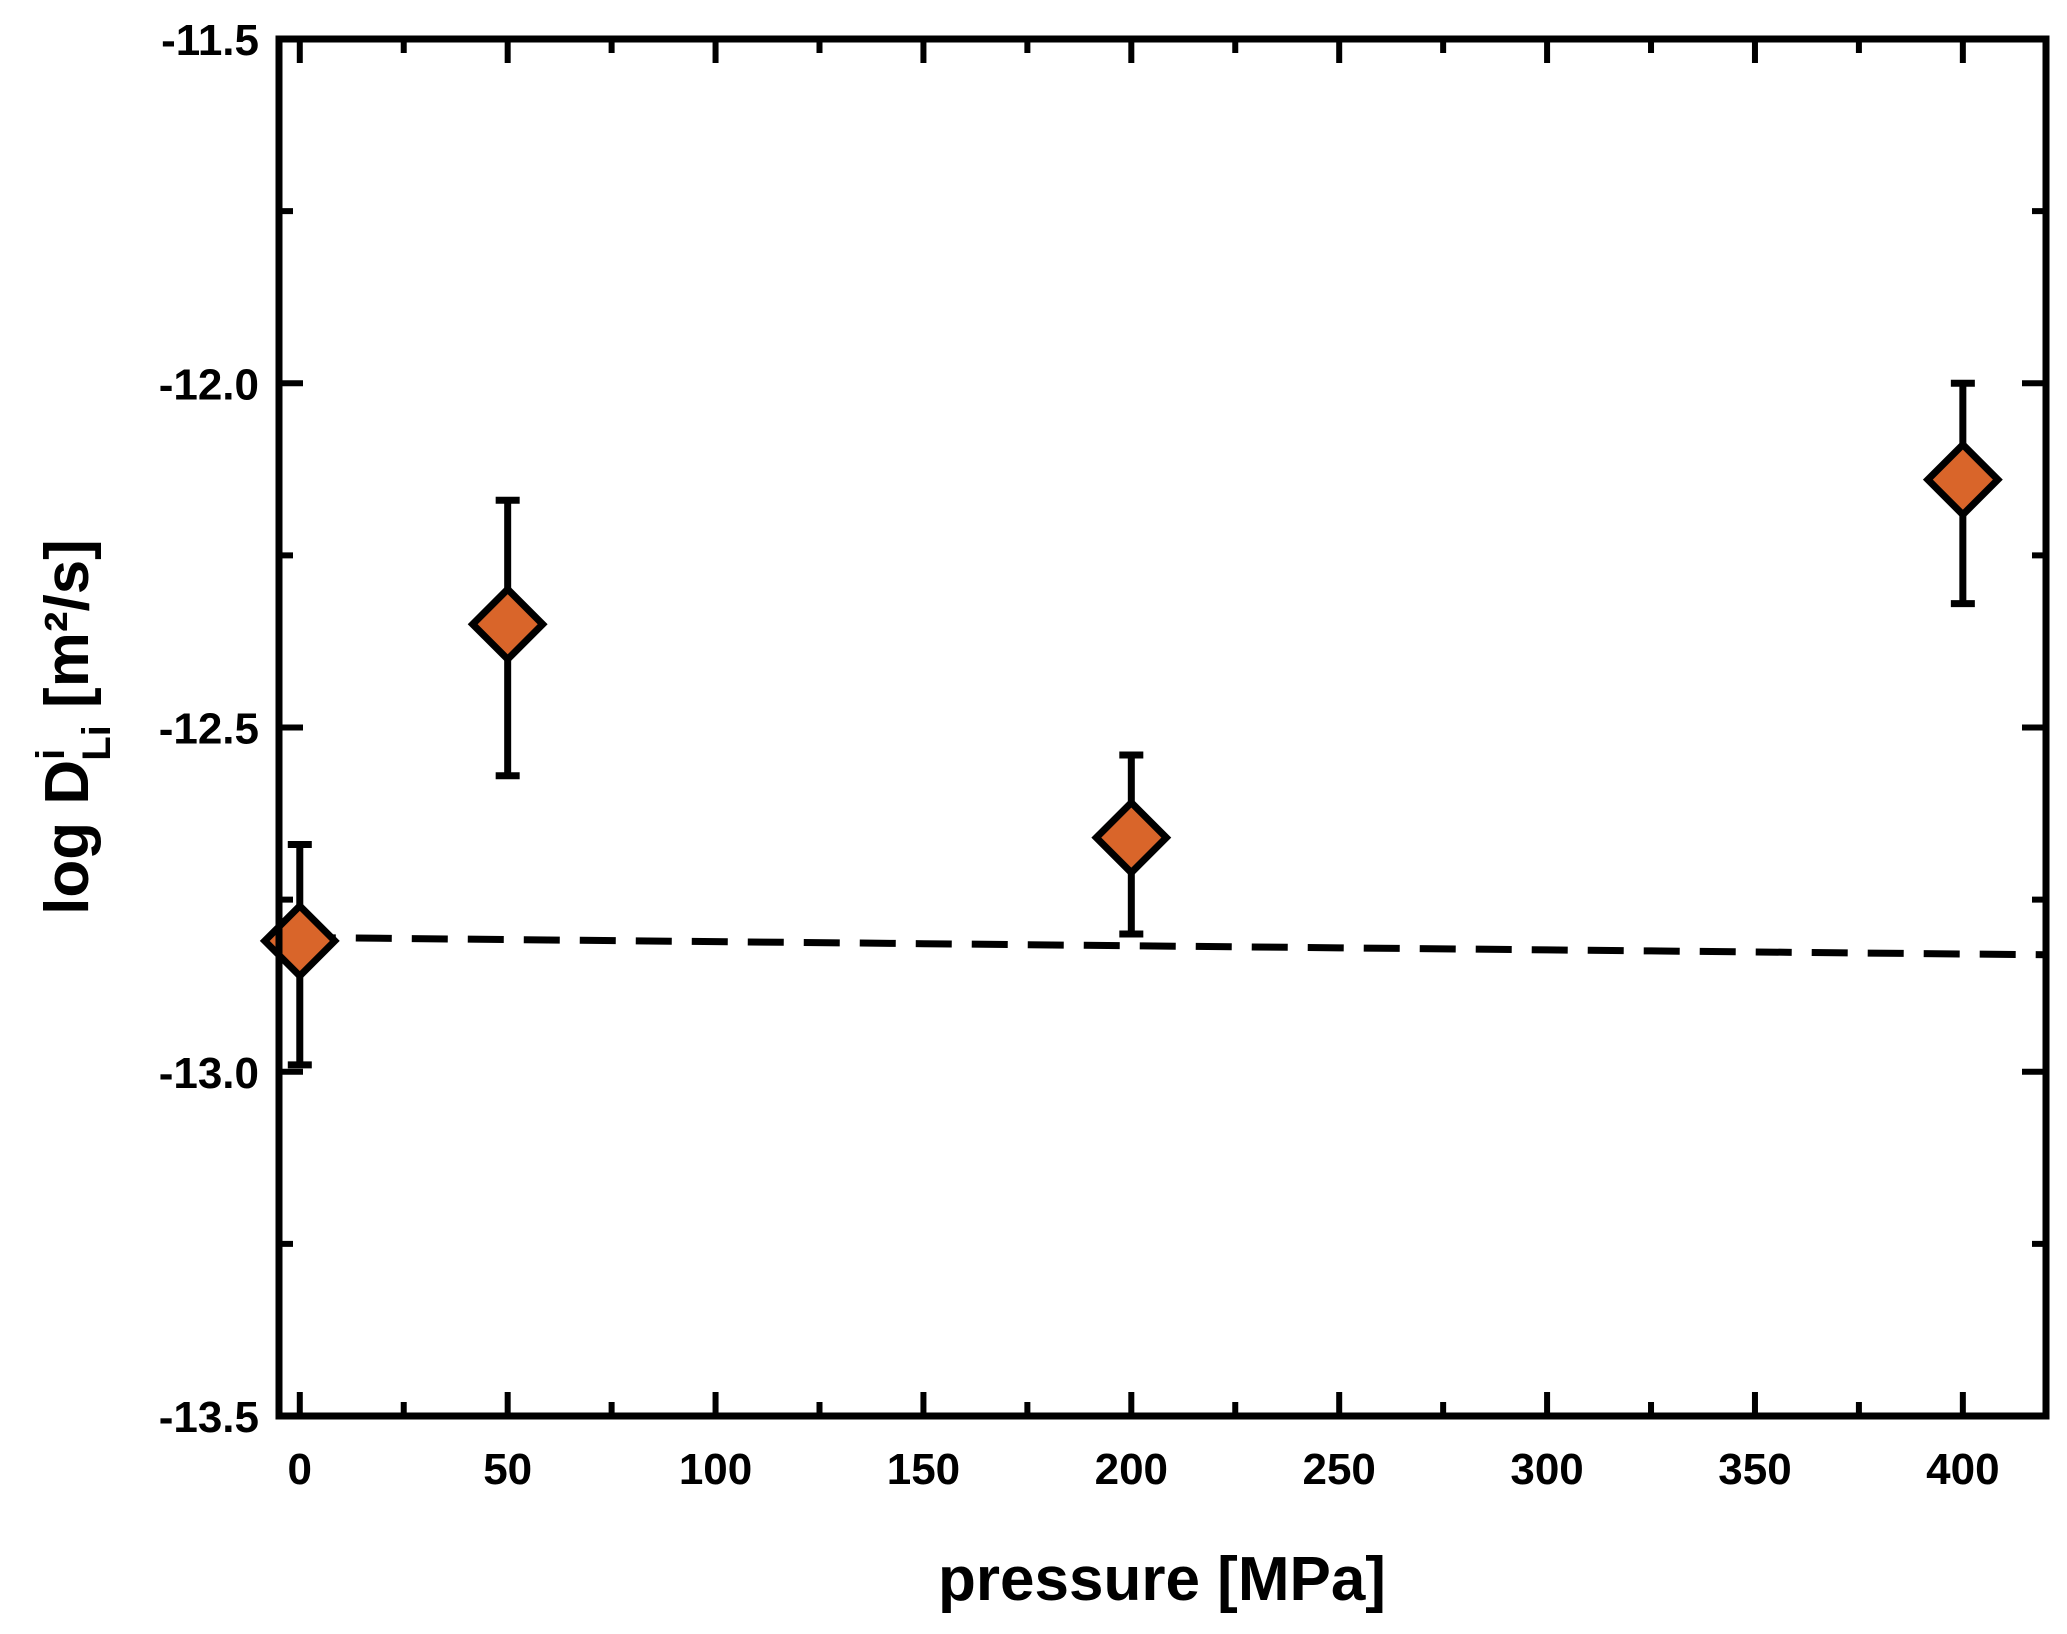 Image resolution: width=2067 pixels, height=1634 pixels. I want to click on y-axis-title-unit: [m²/s], so click(67, 632).